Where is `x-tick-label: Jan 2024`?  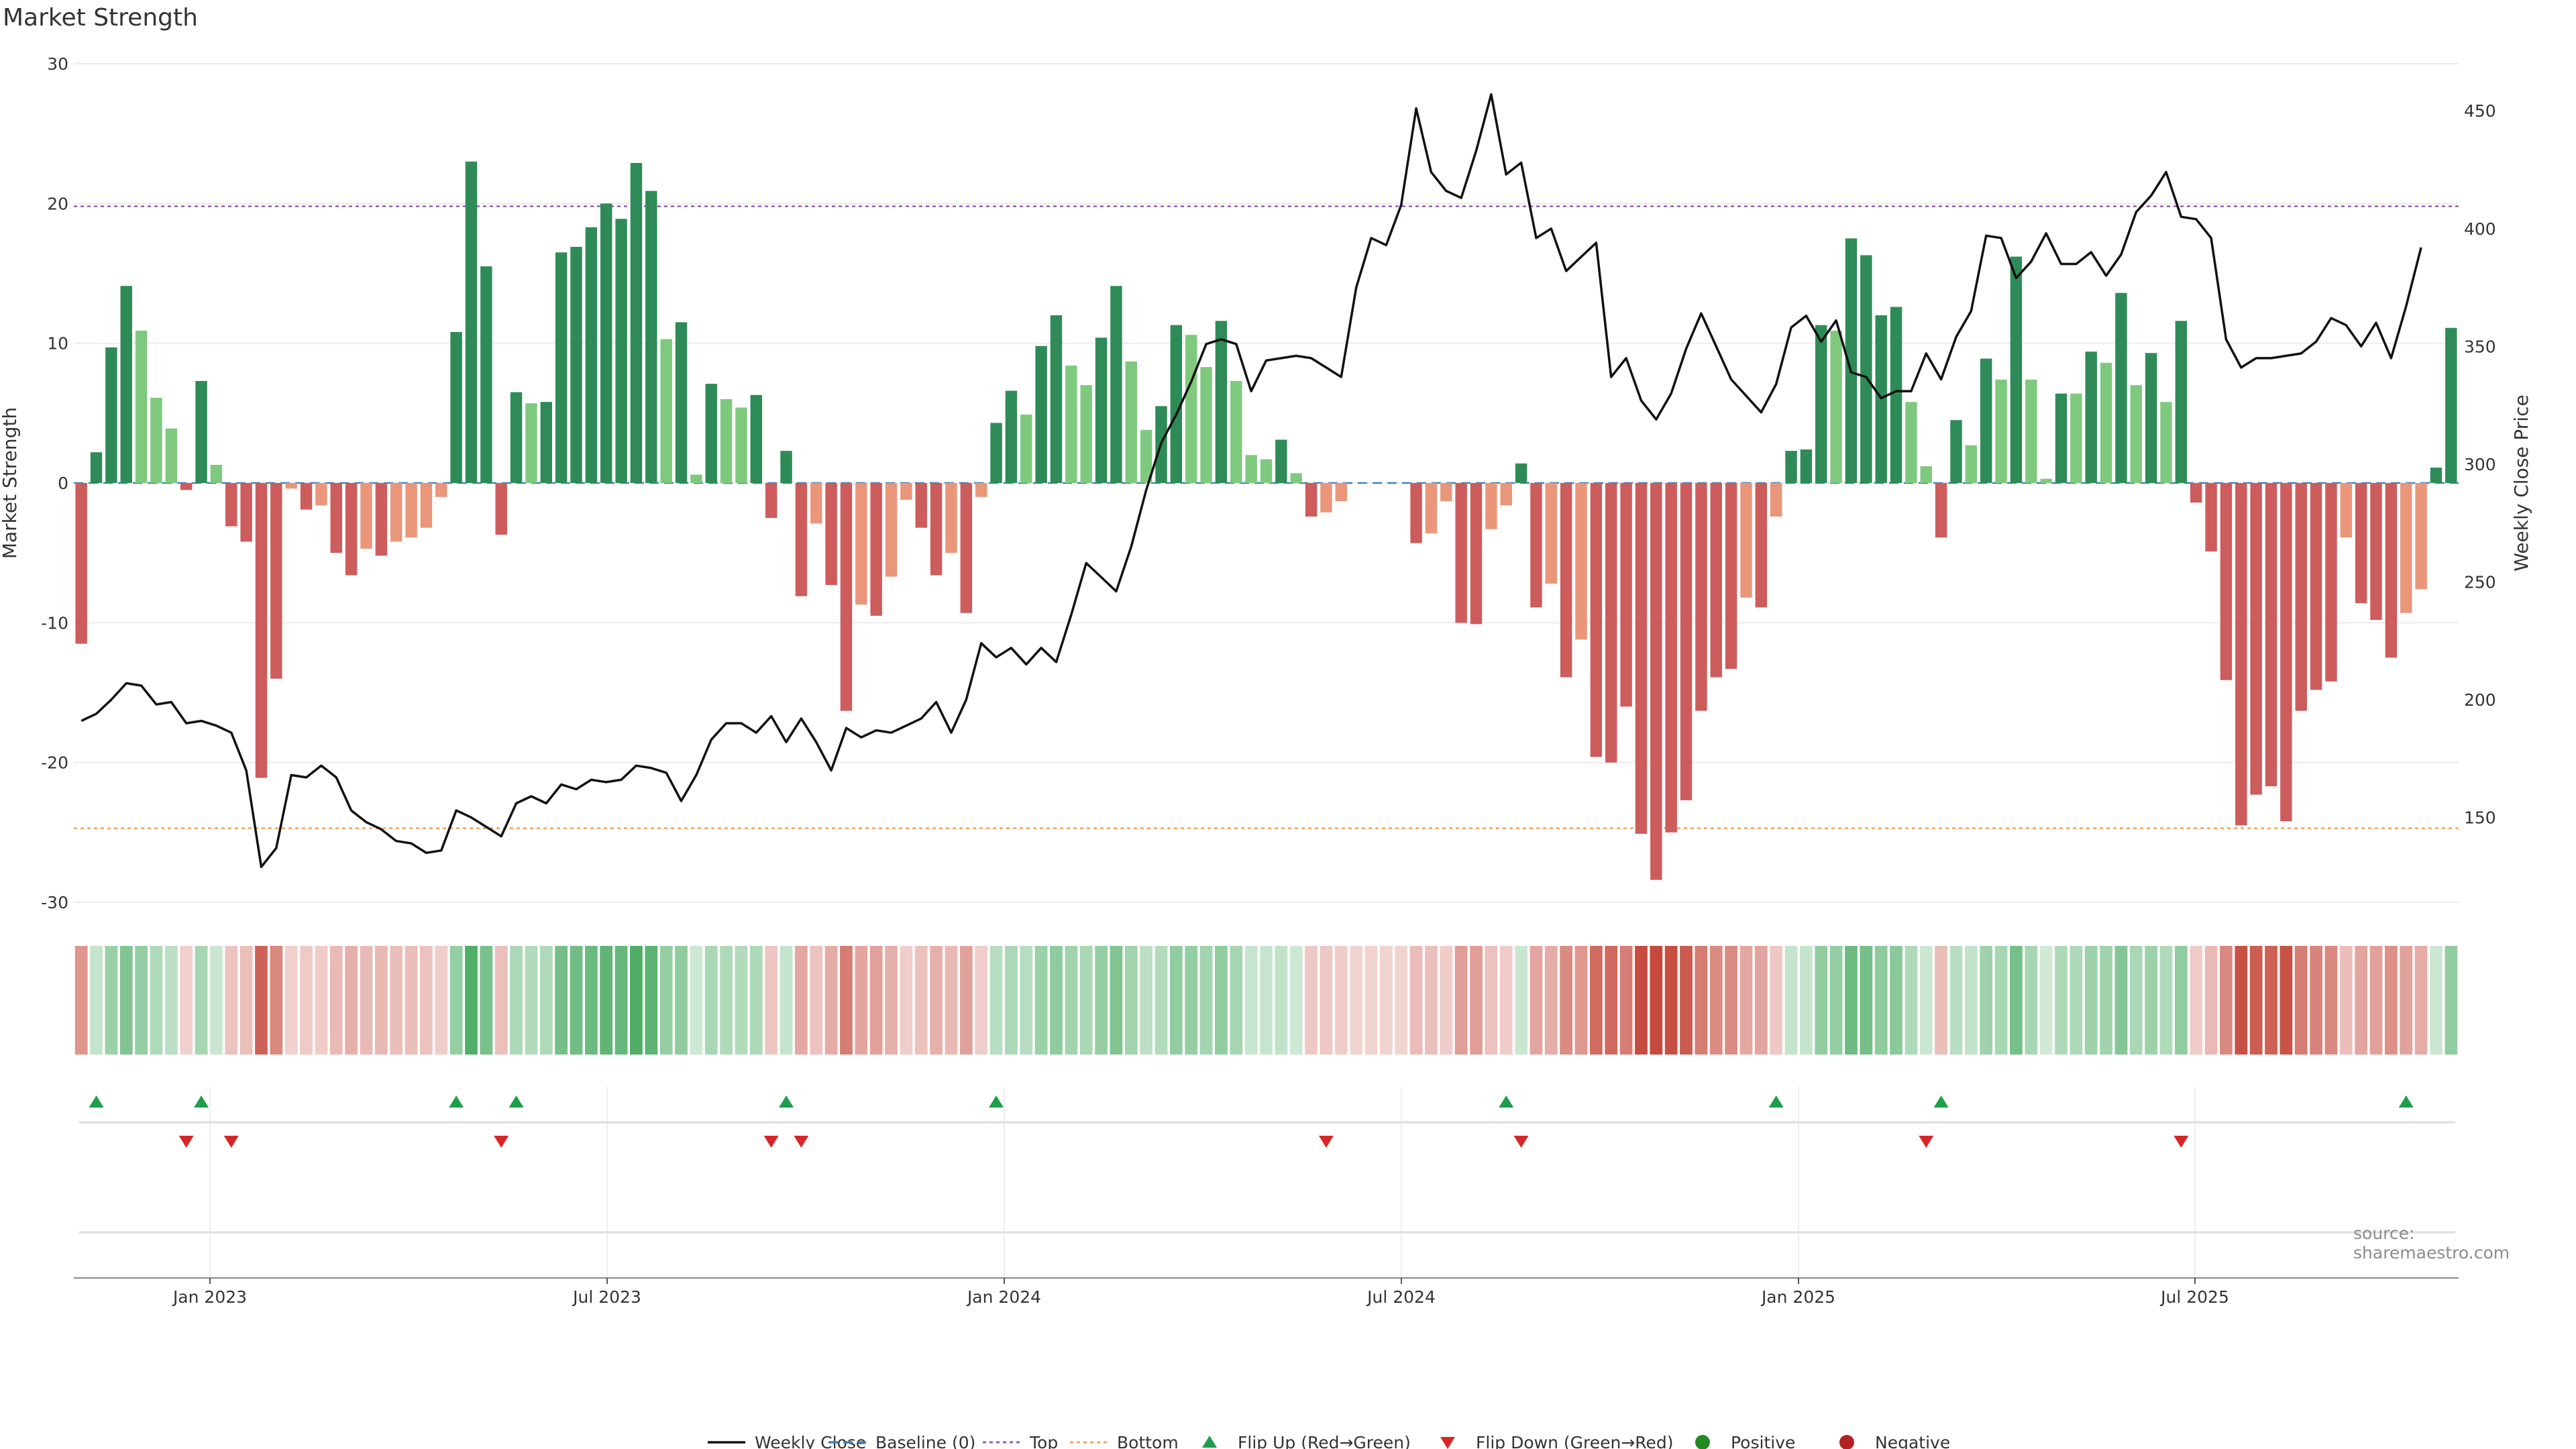 x-tick-label: Jan 2024 is located at coordinates (1003, 1297).